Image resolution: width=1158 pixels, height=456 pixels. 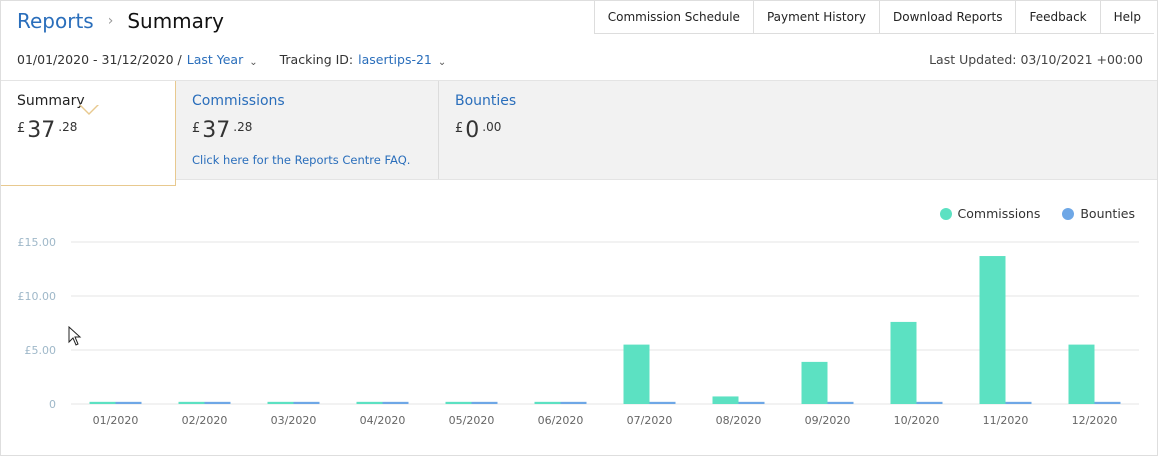 What do you see at coordinates (41, 350) in the screenshot?
I see `y-tick-label: £5.00` at bounding box center [41, 350].